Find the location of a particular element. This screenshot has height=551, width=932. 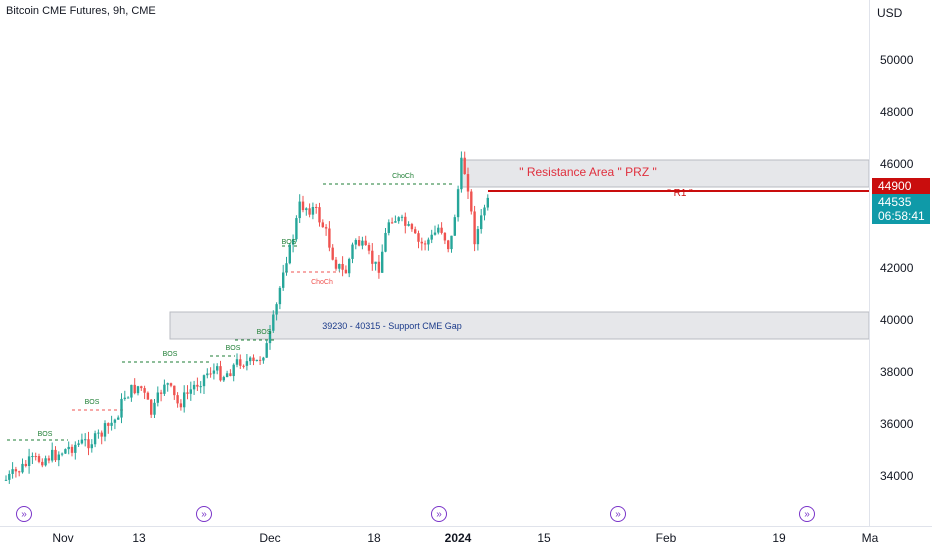

time-tick: 19 is located at coordinates (779, 538).